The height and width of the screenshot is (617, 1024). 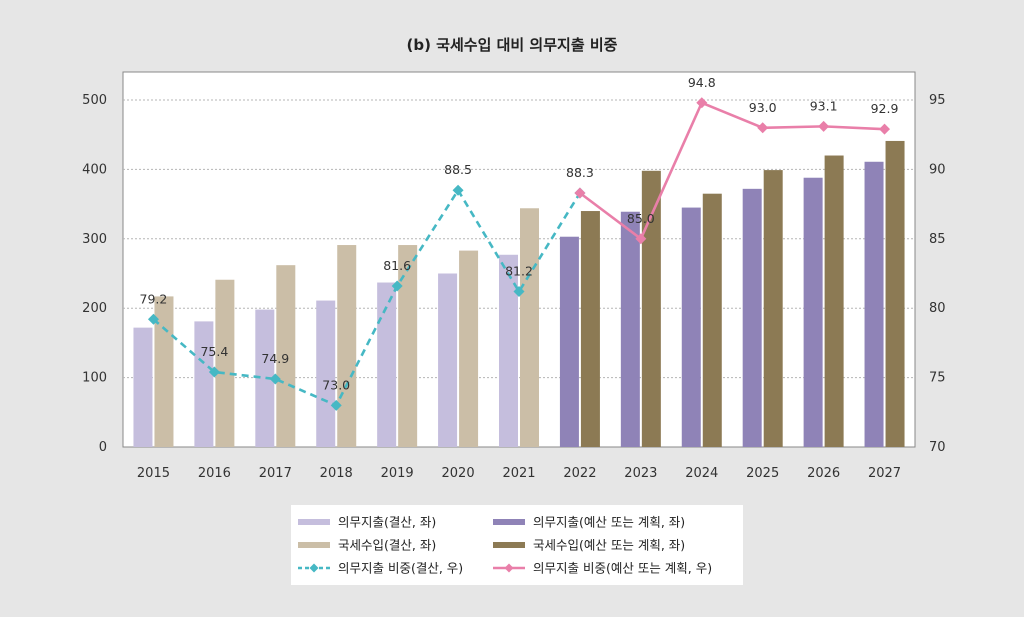 I want to click on y-right-tick-label: 80, so click(x=937, y=308).